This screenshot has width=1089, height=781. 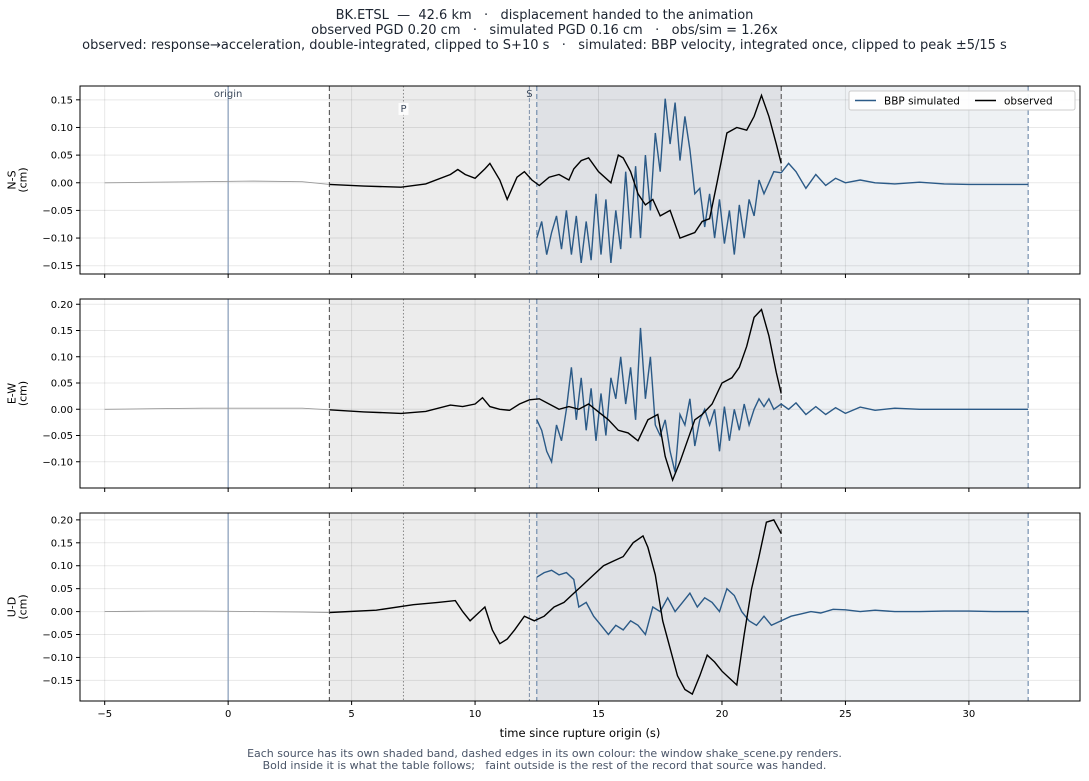 I want to click on x-tick-label: 10, so click(x=475, y=714).